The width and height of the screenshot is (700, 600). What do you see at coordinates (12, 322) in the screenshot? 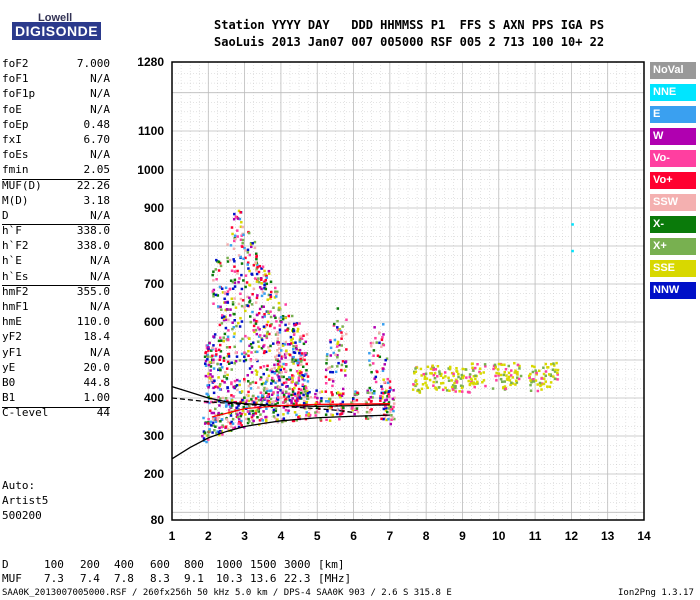
I see `parameter-key: hmE` at bounding box center [12, 322].